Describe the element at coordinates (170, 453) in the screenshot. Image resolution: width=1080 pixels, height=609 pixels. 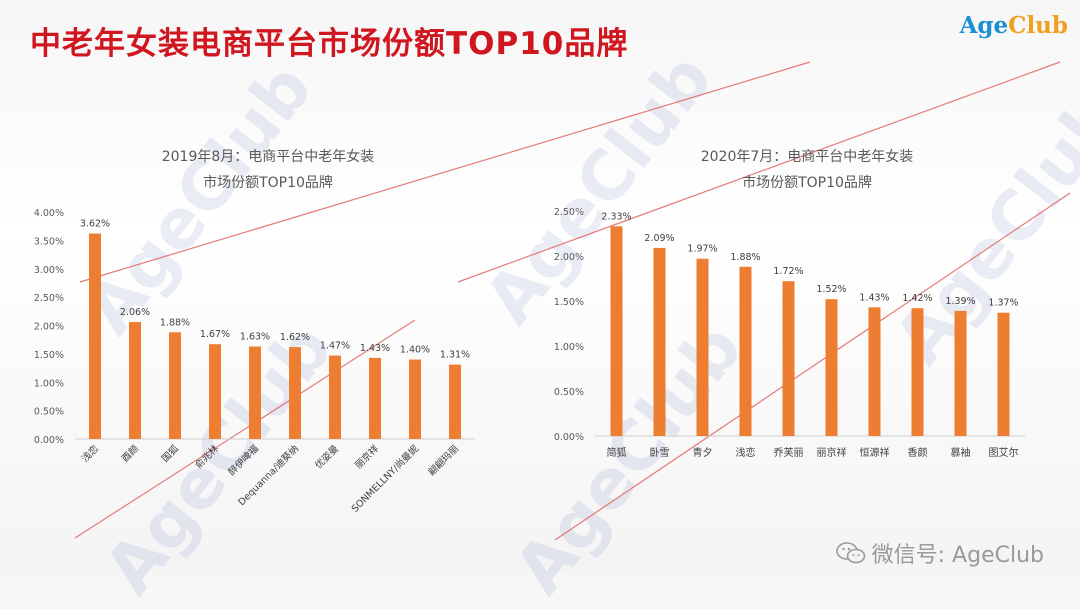
I see `x-tick-label: 国狐` at that location.